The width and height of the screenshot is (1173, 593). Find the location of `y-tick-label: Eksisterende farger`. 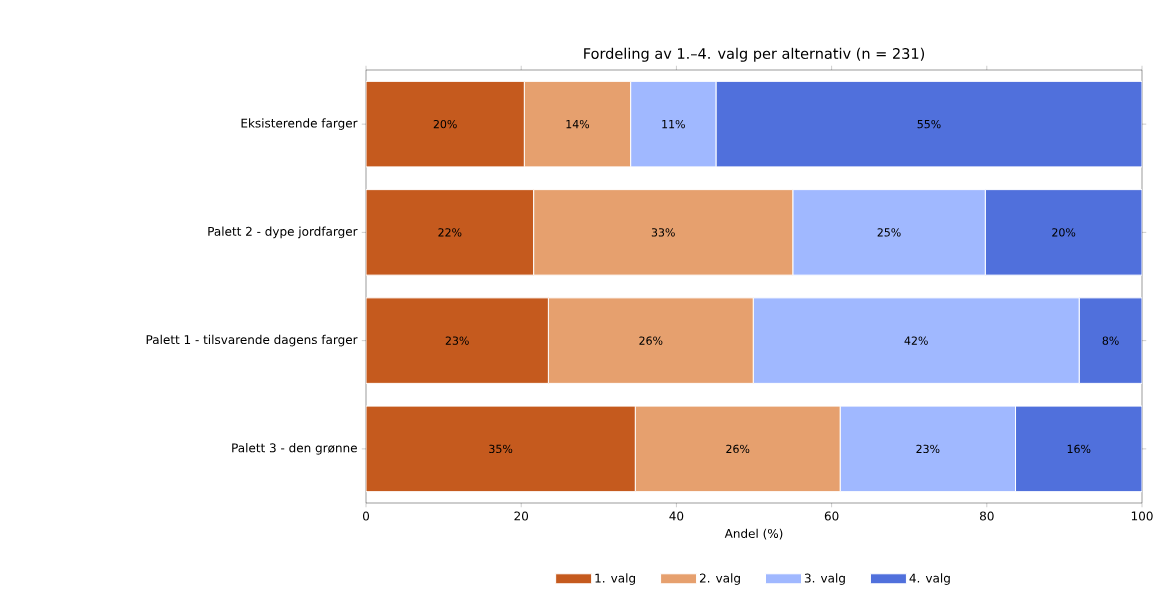

y-tick-label: Eksisterende farger is located at coordinates (299, 124).